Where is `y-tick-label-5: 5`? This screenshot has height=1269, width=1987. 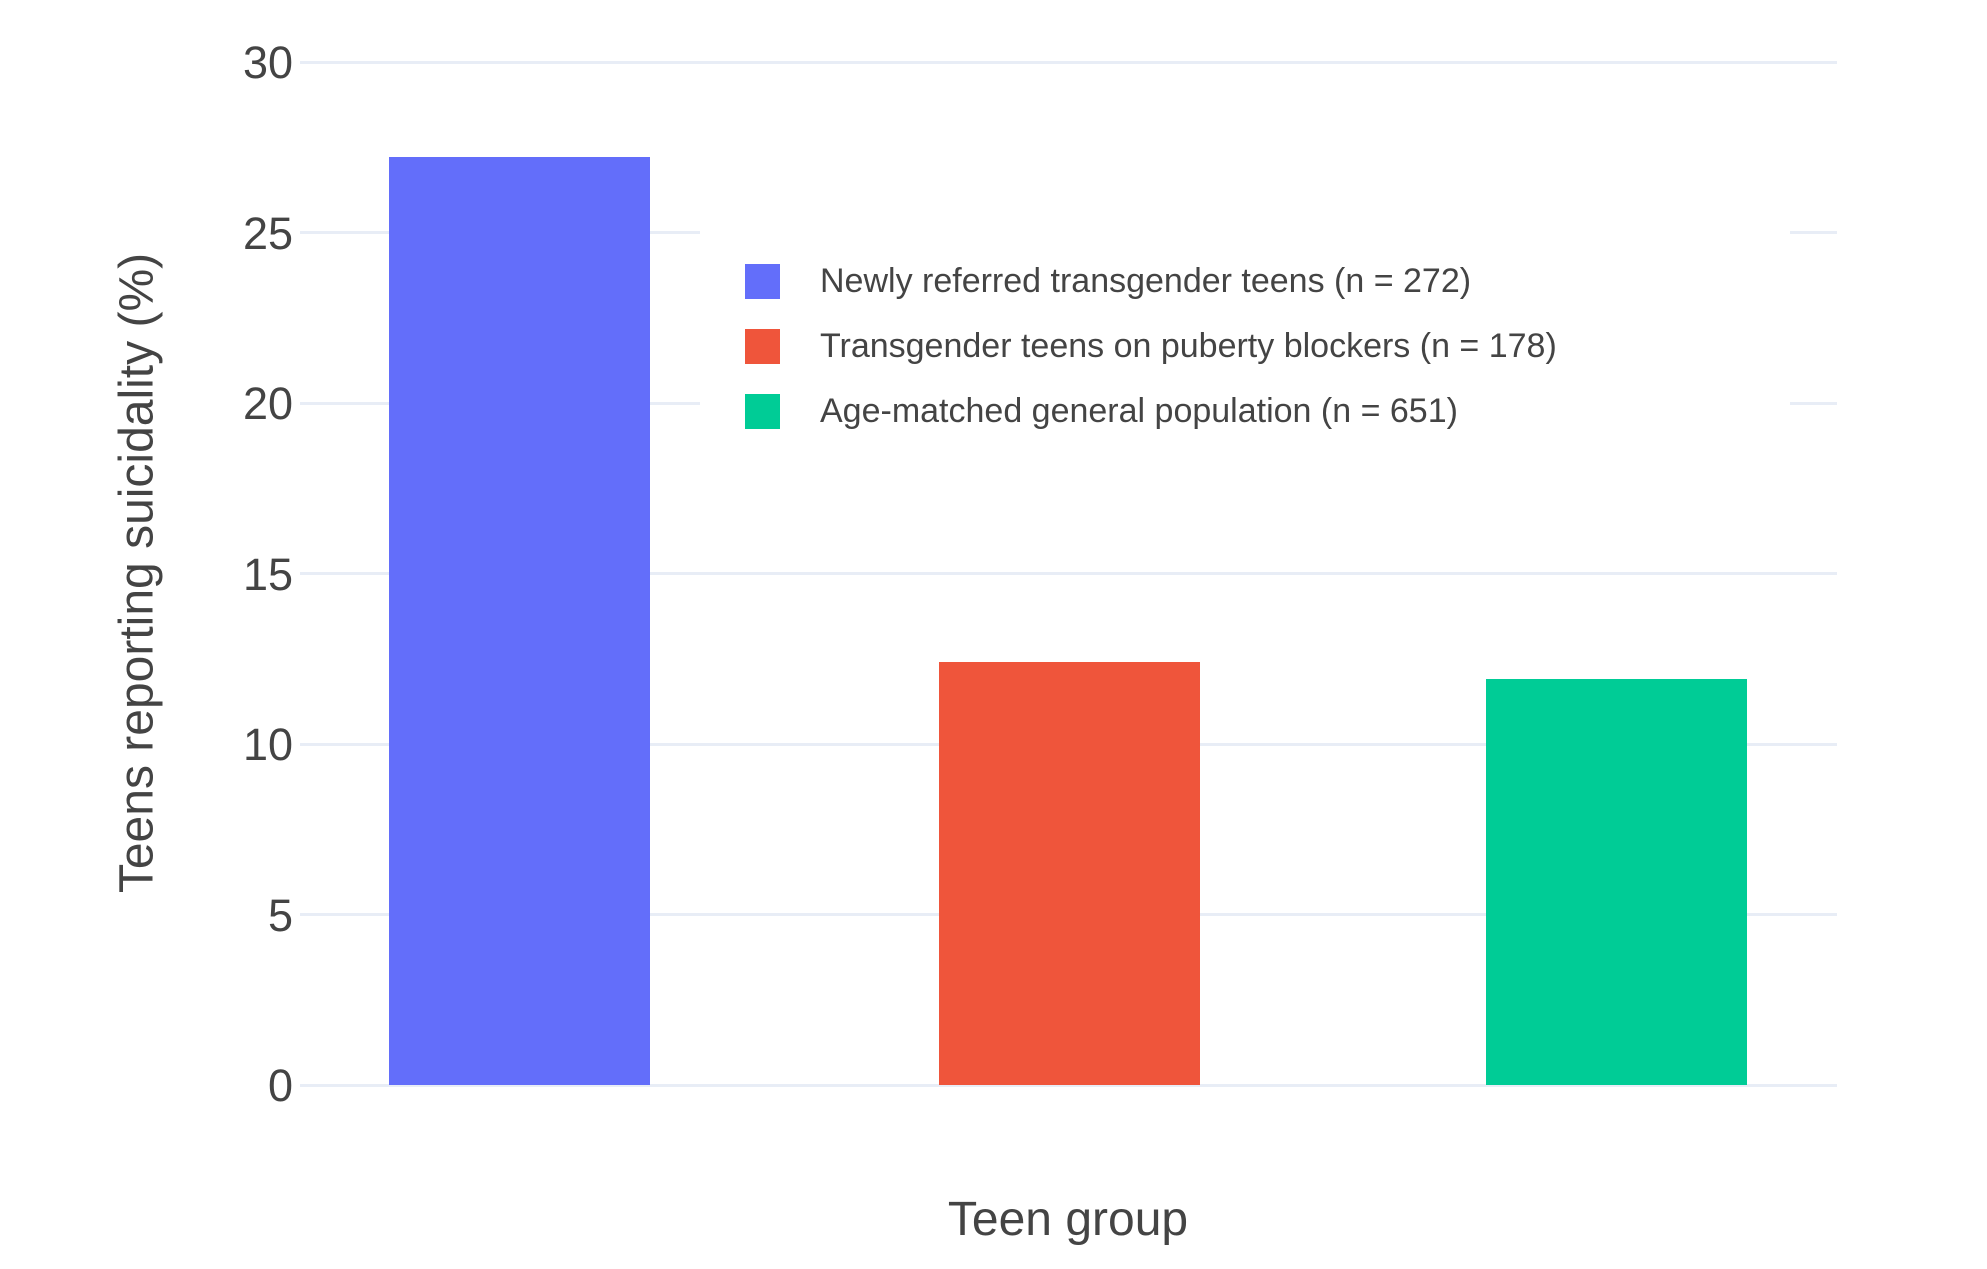 y-tick-label-5: 5 is located at coordinates (280, 915).